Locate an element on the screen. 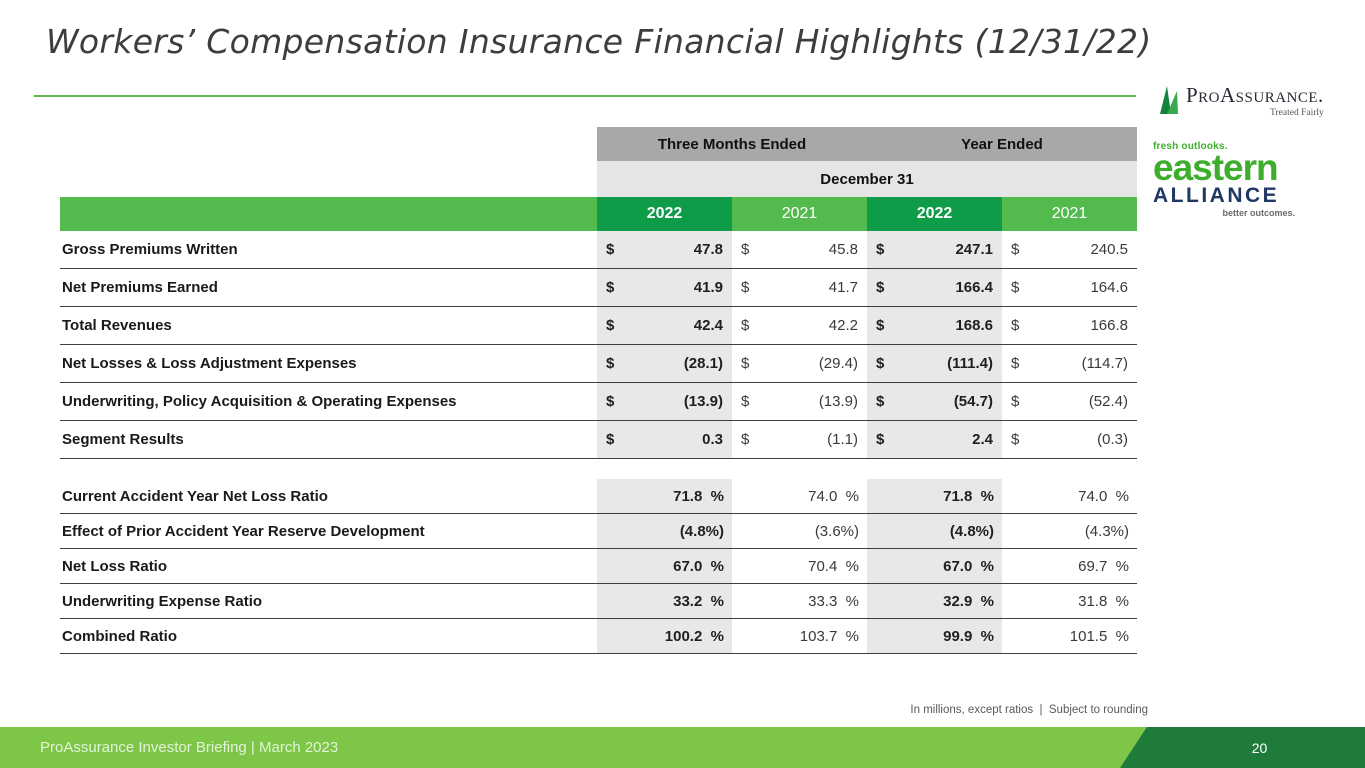 This screenshot has width=1365, height=768. ratio-cell: 69.7 % is located at coordinates (1069, 566).